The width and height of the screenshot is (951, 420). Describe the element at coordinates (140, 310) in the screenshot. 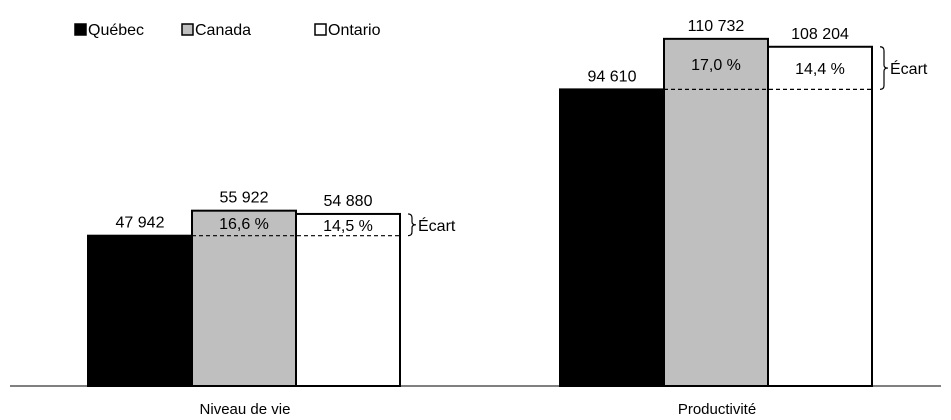

I see `bar-québec-0` at that location.